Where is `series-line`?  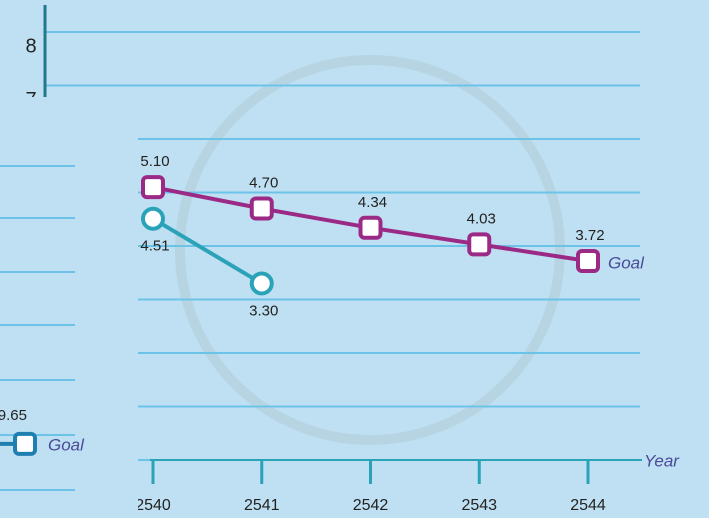
series-line is located at coordinates (207, 251).